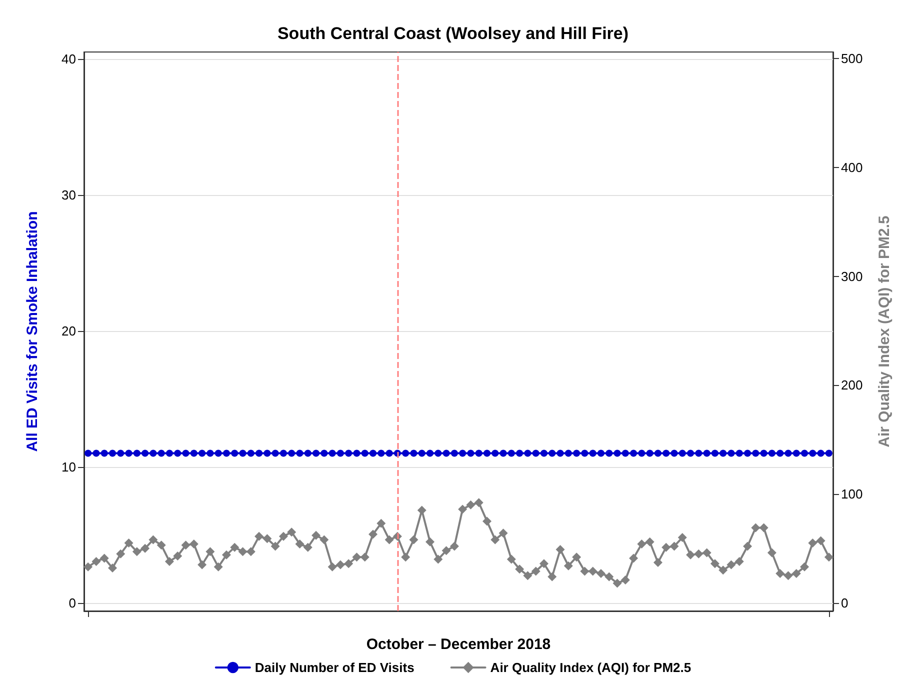 This screenshot has width=906, height=685. What do you see at coordinates (852, 58) in the screenshot?
I see `y2-tick-label: 500` at bounding box center [852, 58].